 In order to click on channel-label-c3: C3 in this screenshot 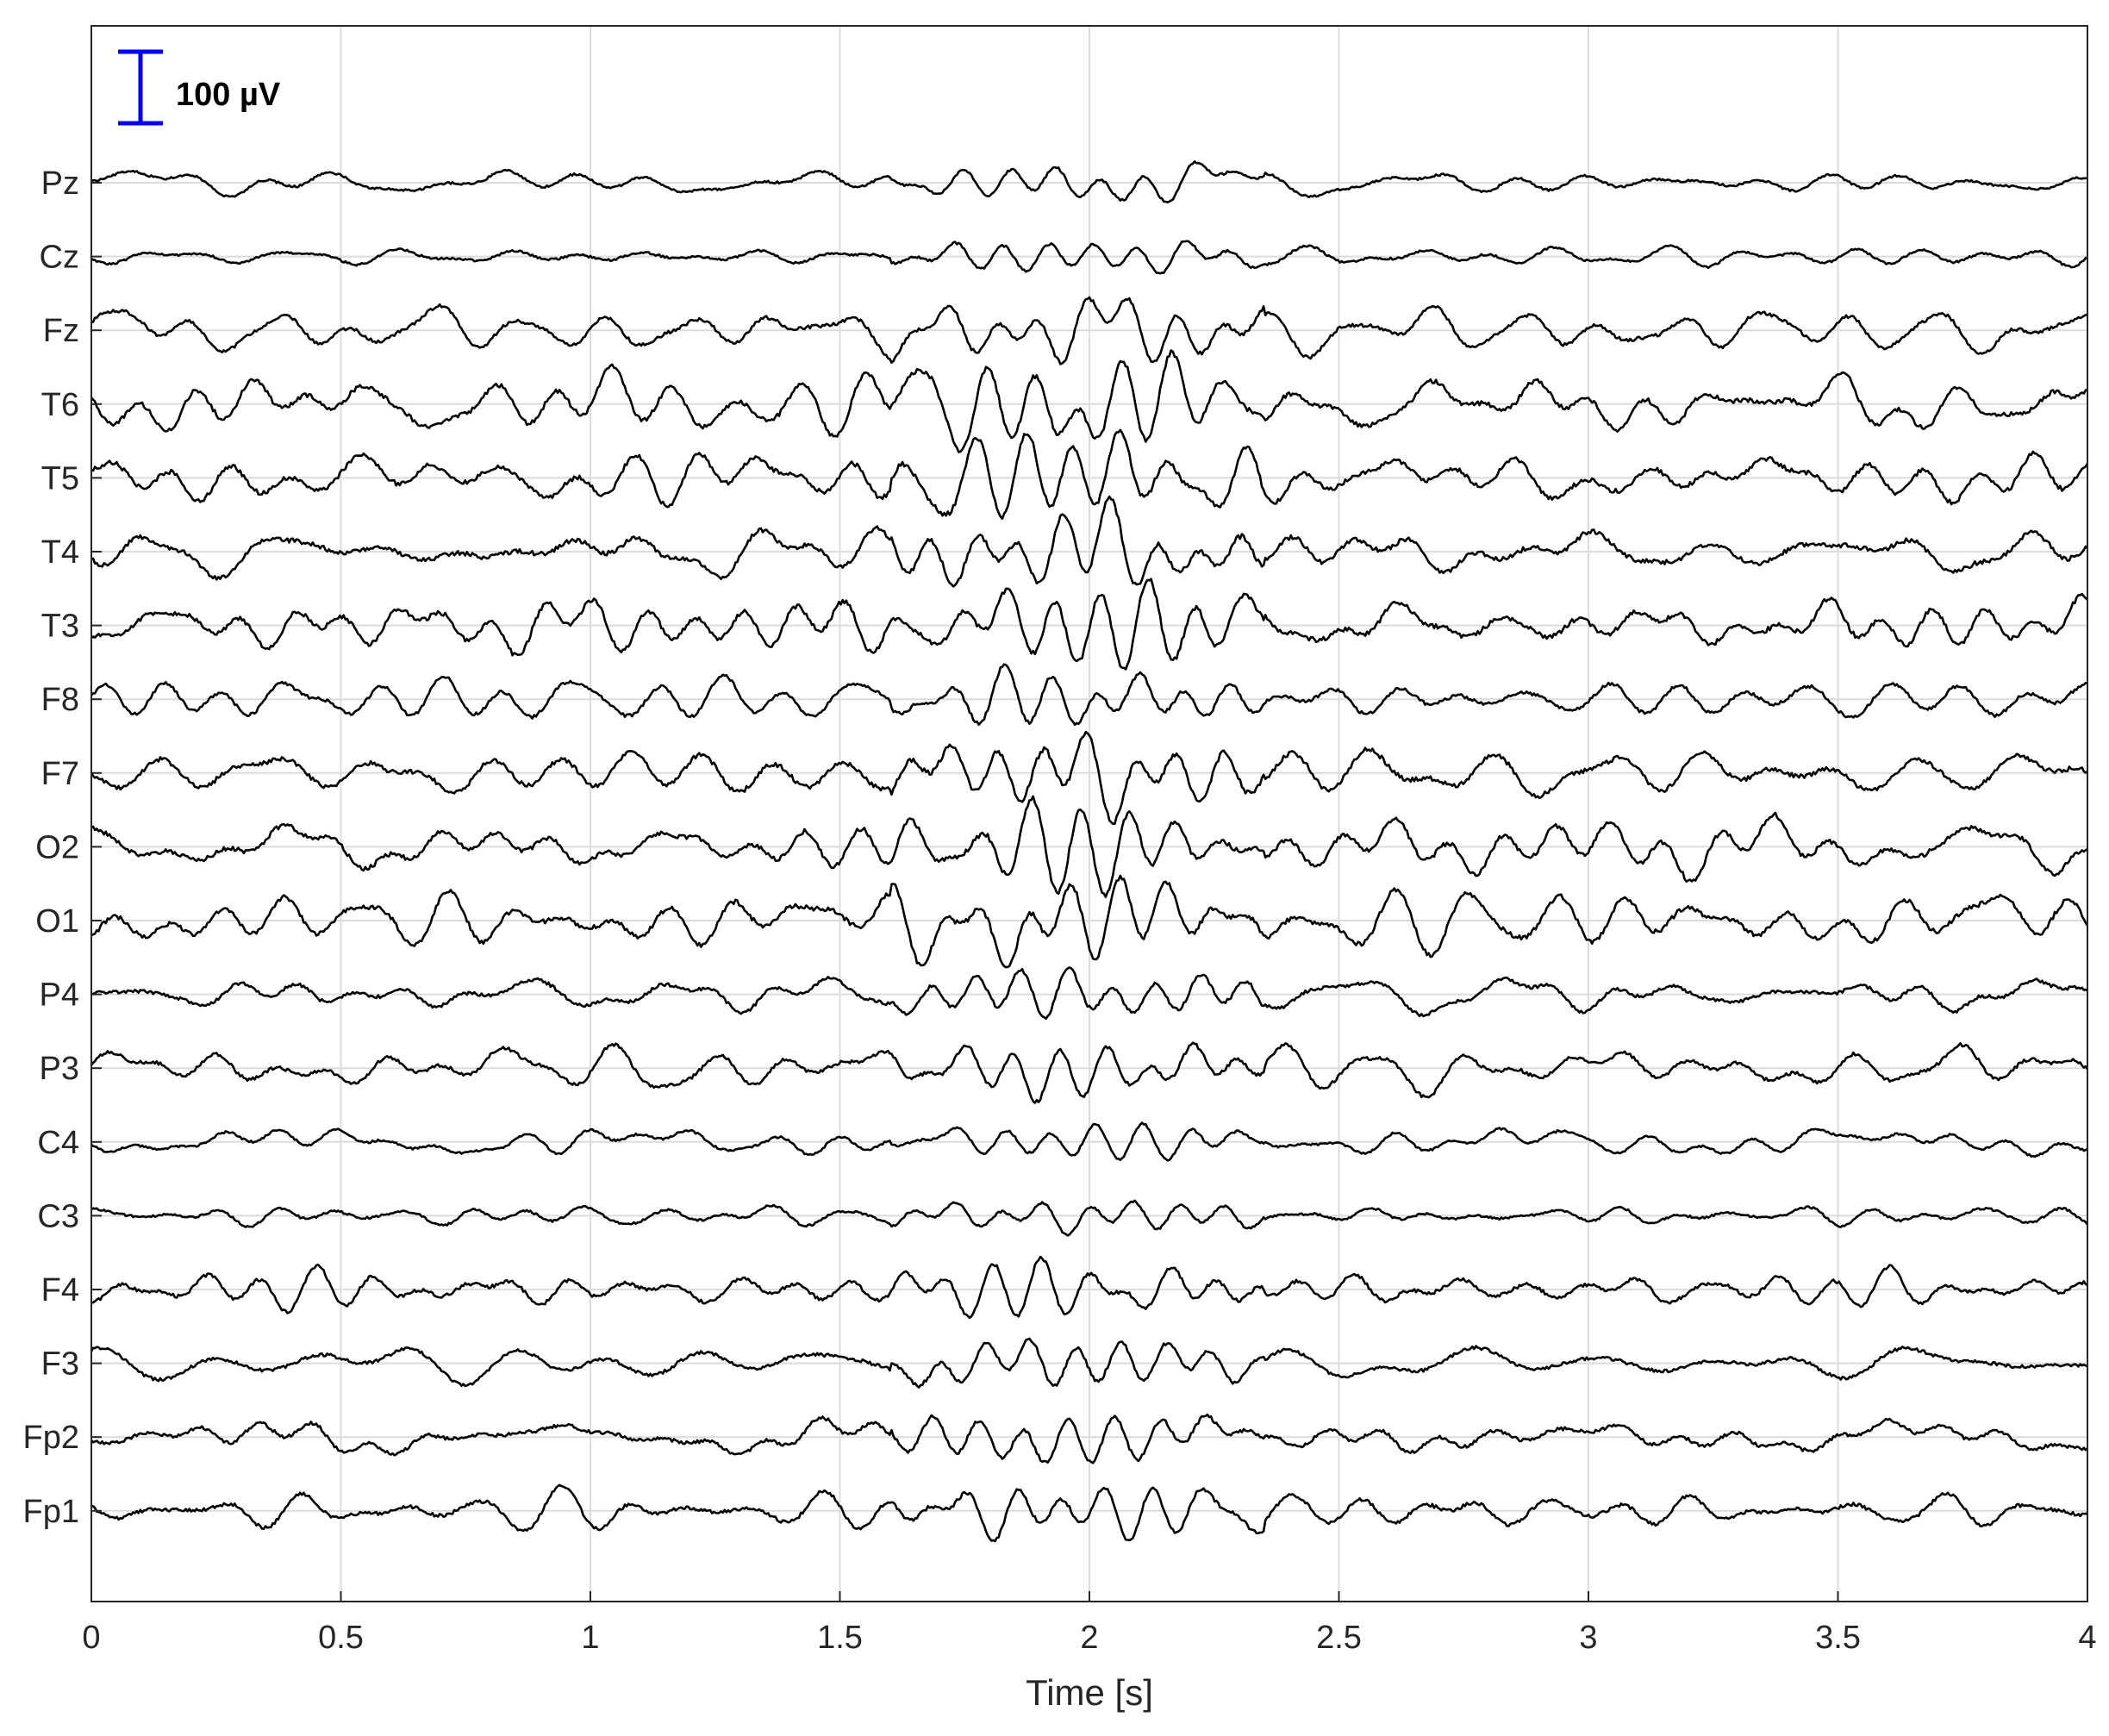, I will do `click(58, 1216)`.